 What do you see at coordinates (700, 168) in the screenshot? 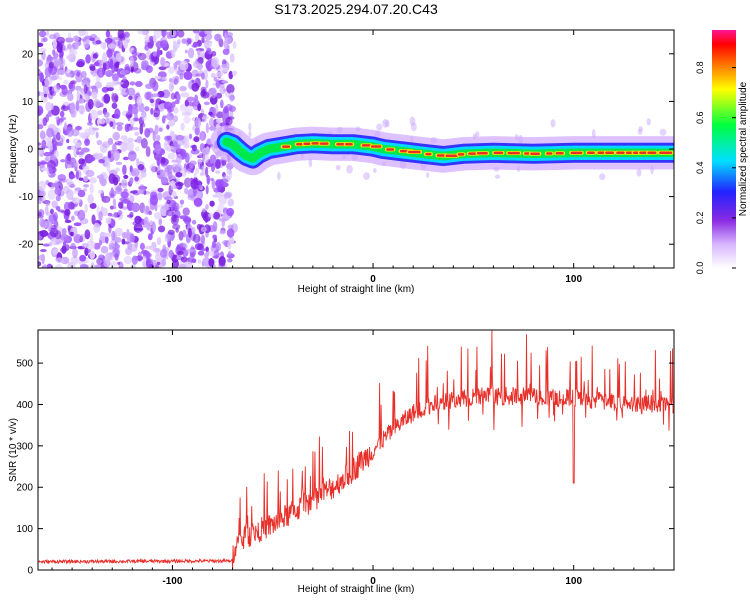
I see `colorbar-tick-label: 0.4` at bounding box center [700, 168].